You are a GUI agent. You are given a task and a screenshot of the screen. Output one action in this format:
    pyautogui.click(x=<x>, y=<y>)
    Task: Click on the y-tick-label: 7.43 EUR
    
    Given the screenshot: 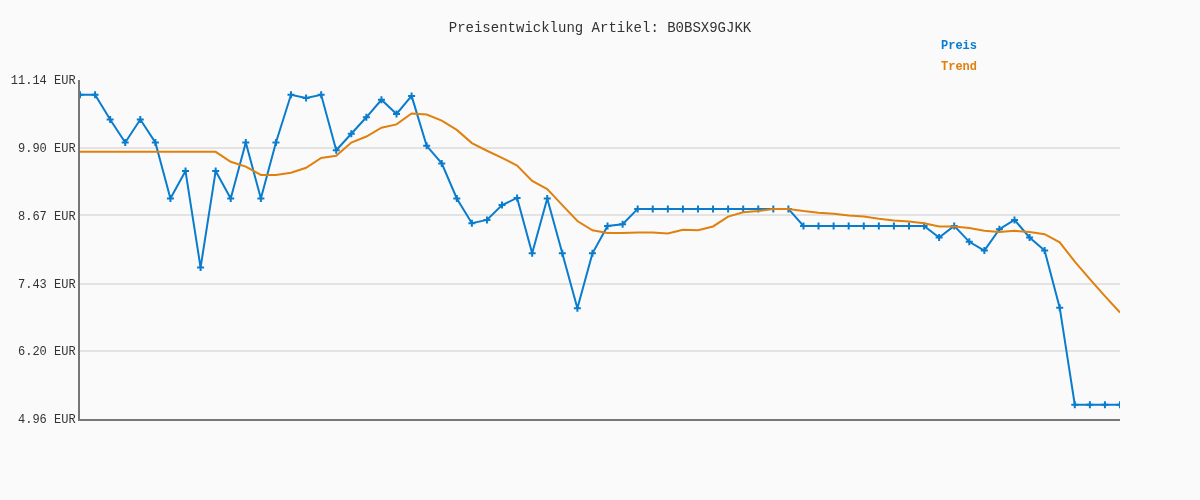 What is the action you would take?
    pyautogui.click(x=46, y=284)
    